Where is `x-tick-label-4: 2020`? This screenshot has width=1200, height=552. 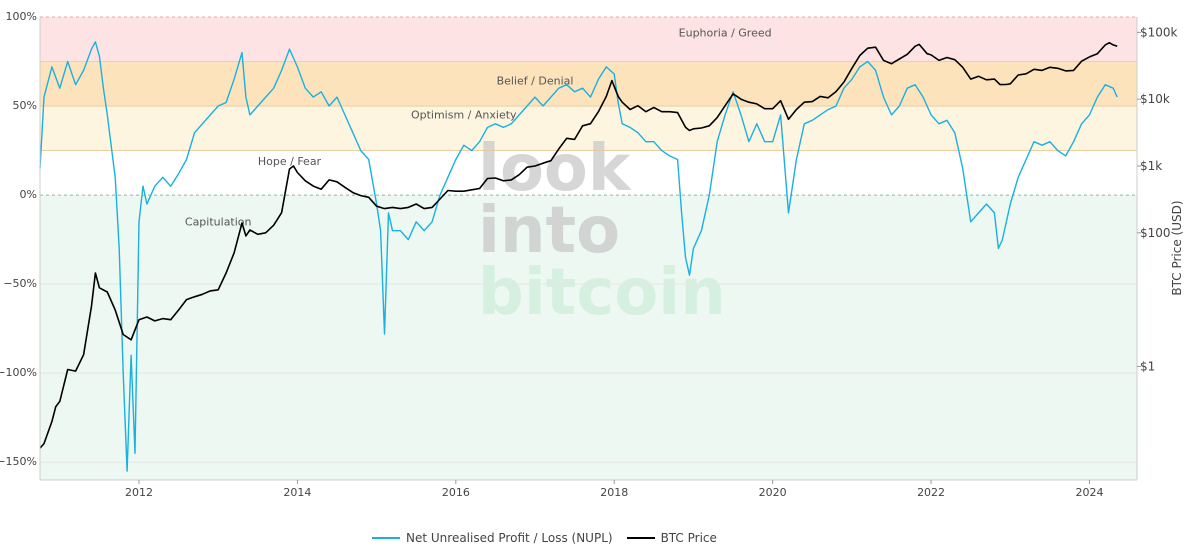 x-tick-label-4: 2020 is located at coordinates (773, 492).